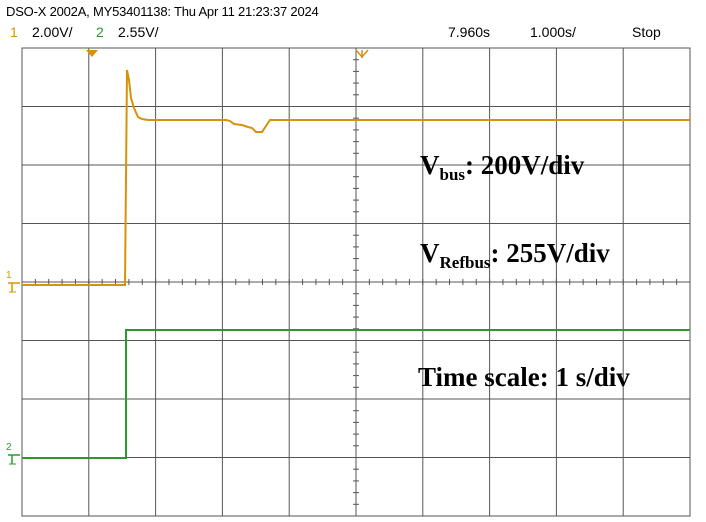  Describe the element at coordinates (465, 262) in the screenshot. I see `vrefbus-subscript: Refbus` at that location.